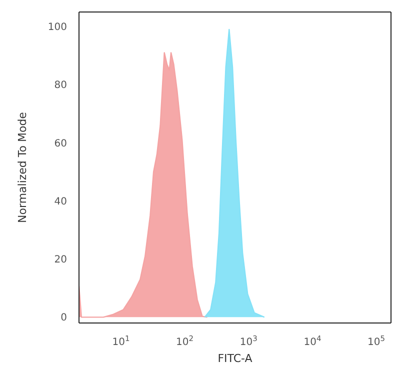 This screenshot has height=373, width=400. Describe the element at coordinates (121, 341) in the screenshot. I see `x-tick-label: 10$^{1}$` at that location.